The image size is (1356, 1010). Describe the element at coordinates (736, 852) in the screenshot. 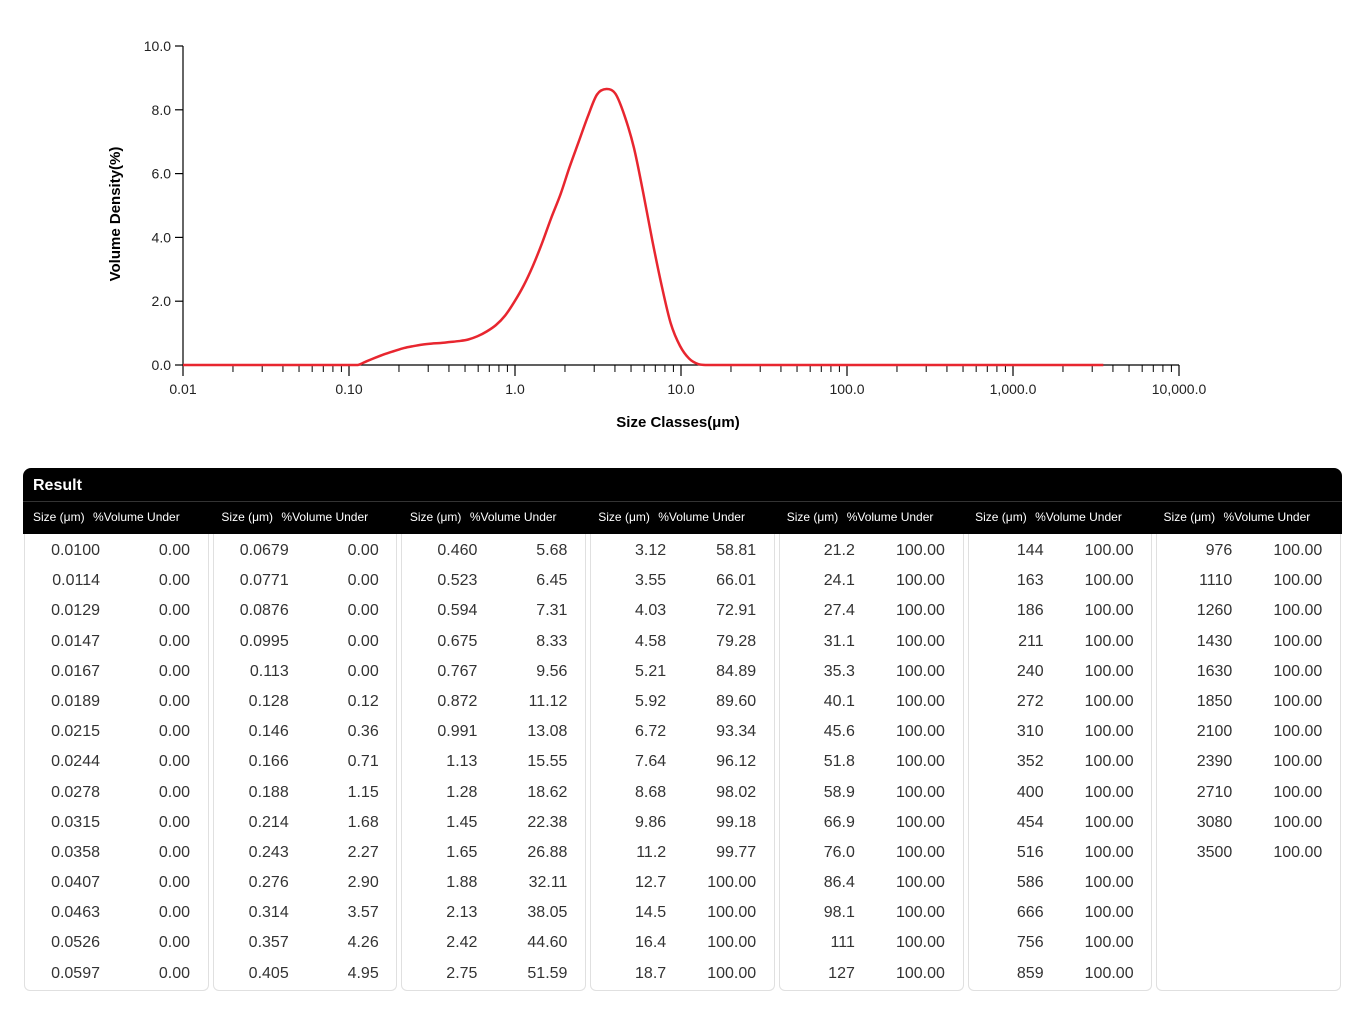

I see `volume-under-cell: 99.77` at that location.